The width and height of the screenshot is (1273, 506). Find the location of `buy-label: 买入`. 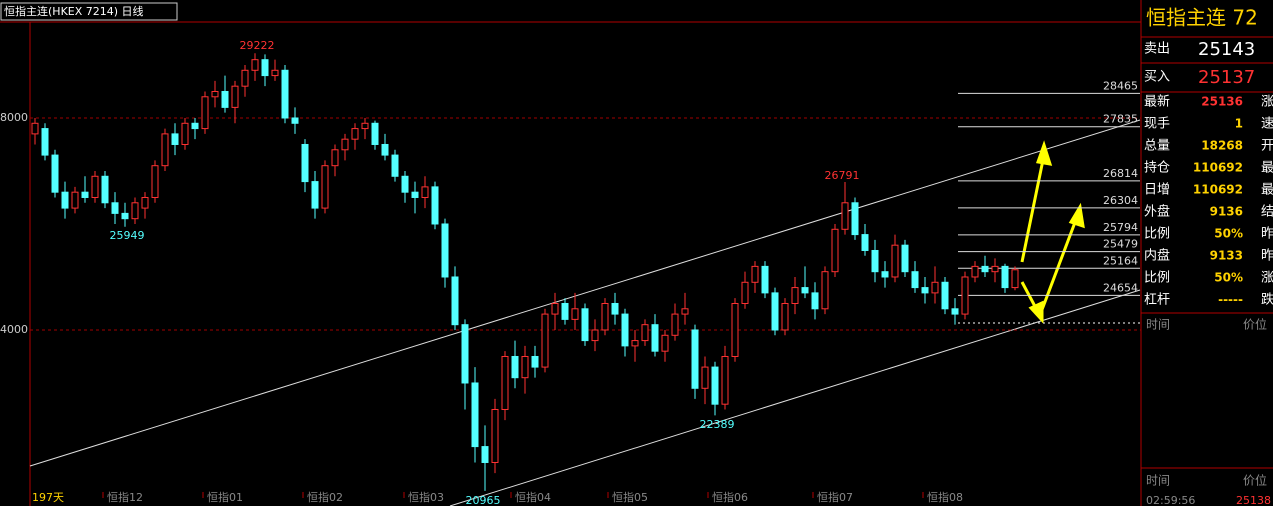

buy-label: 买入 is located at coordinates (1157, 77).